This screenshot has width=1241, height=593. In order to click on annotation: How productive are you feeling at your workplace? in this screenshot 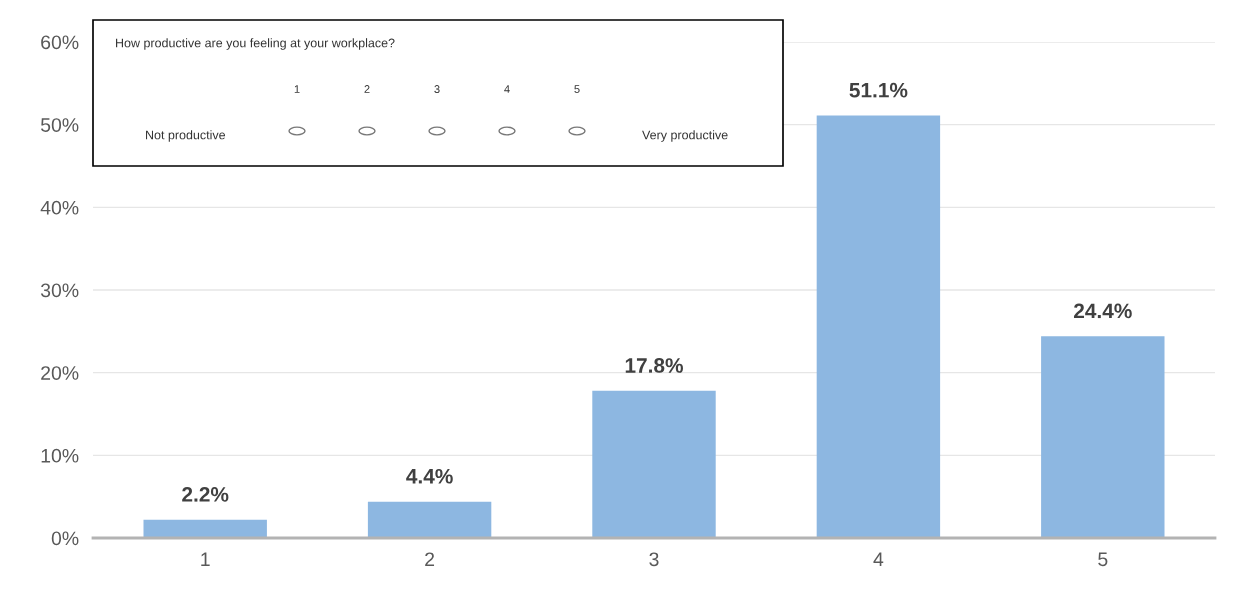, I will do `click(255, 44)`.